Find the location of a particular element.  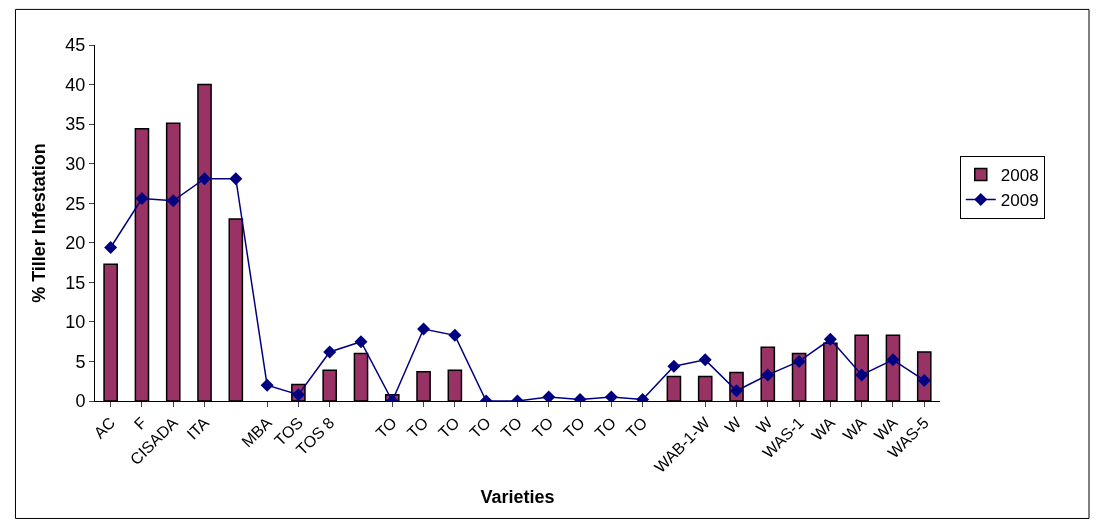

y-tick-label: 15 is located at coordinates (75, 282).